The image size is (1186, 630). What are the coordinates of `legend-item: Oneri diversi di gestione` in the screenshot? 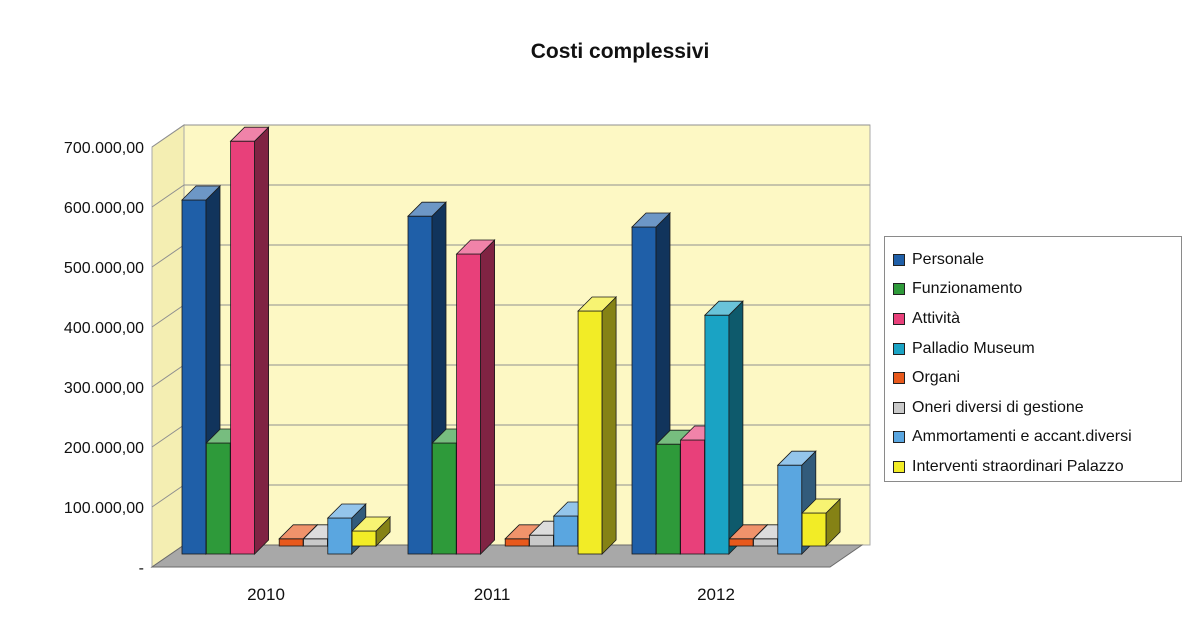 It's located at (1033, 408).